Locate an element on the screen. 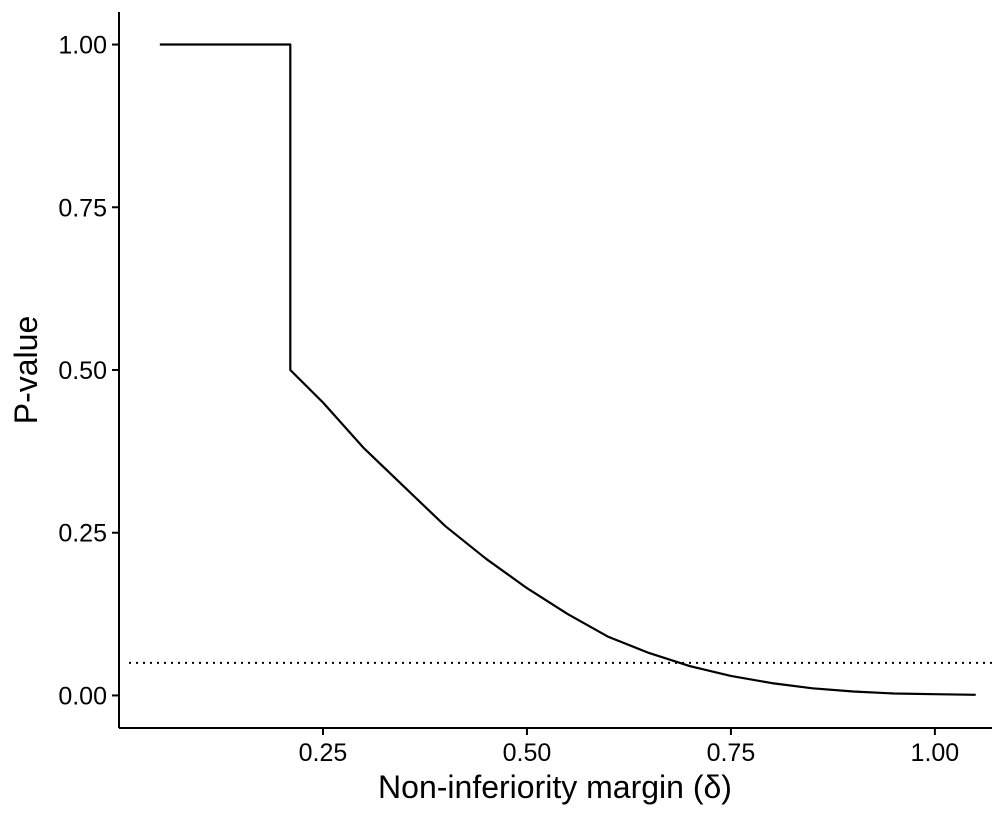 The height and width of the screenshot is (822, 1005). y-ticks: 0.00 0.25 0.50 0.75 1.00 is located at coordinates (88, 371).